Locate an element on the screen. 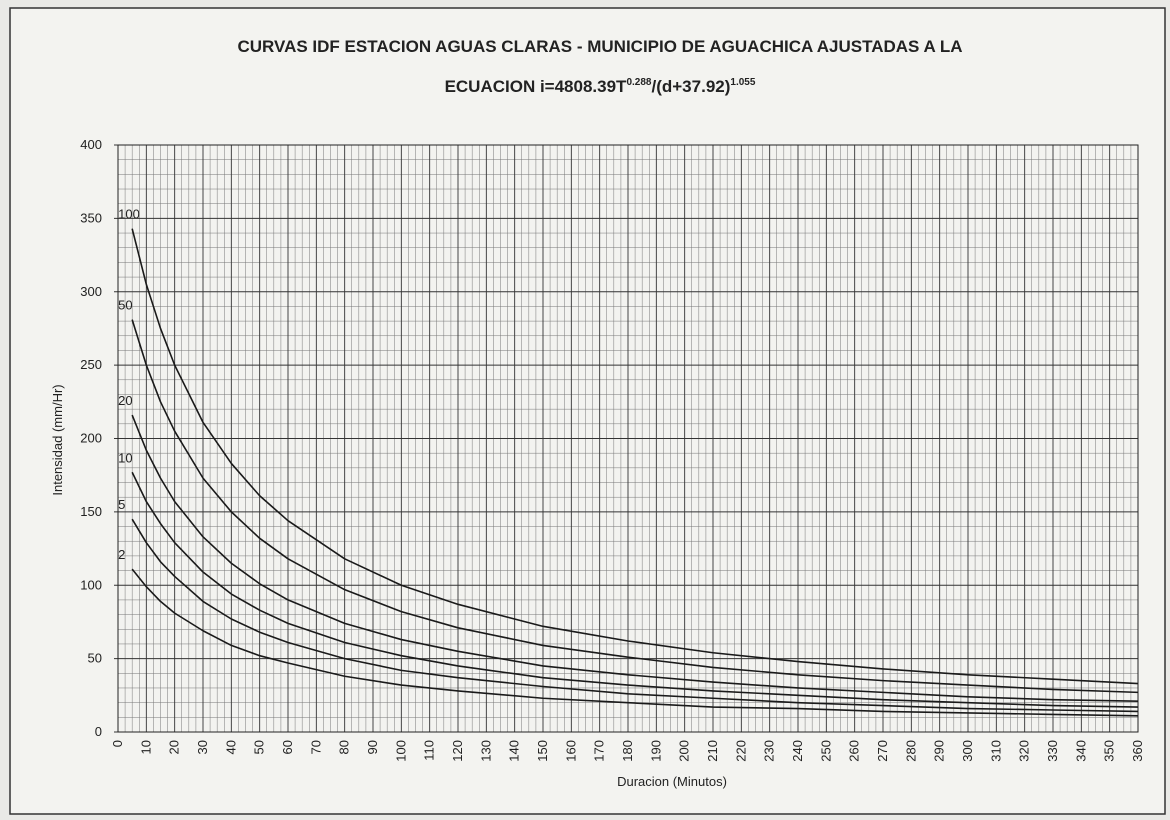  curve-label: 50 is located at coordinates (125, 305).